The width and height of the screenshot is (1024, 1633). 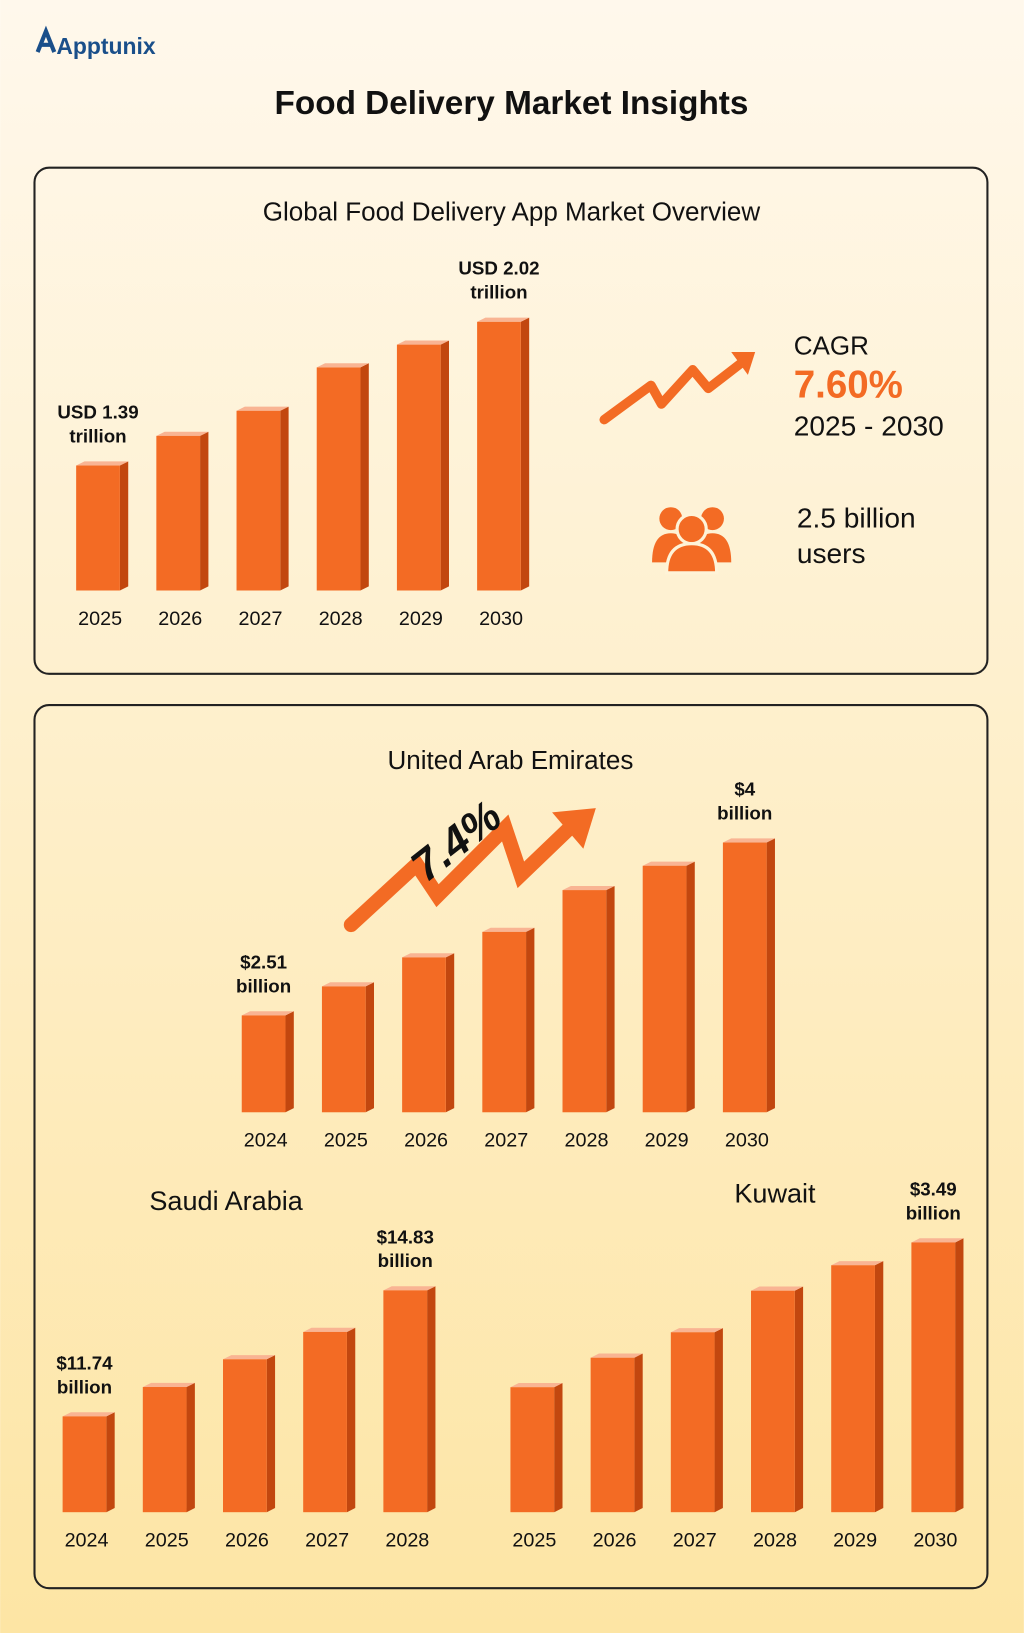 What do you see at coordinates (266, 1141) in the screenshot?
I see `x-tick-label: 2024` at bounding box center [266, 1141].